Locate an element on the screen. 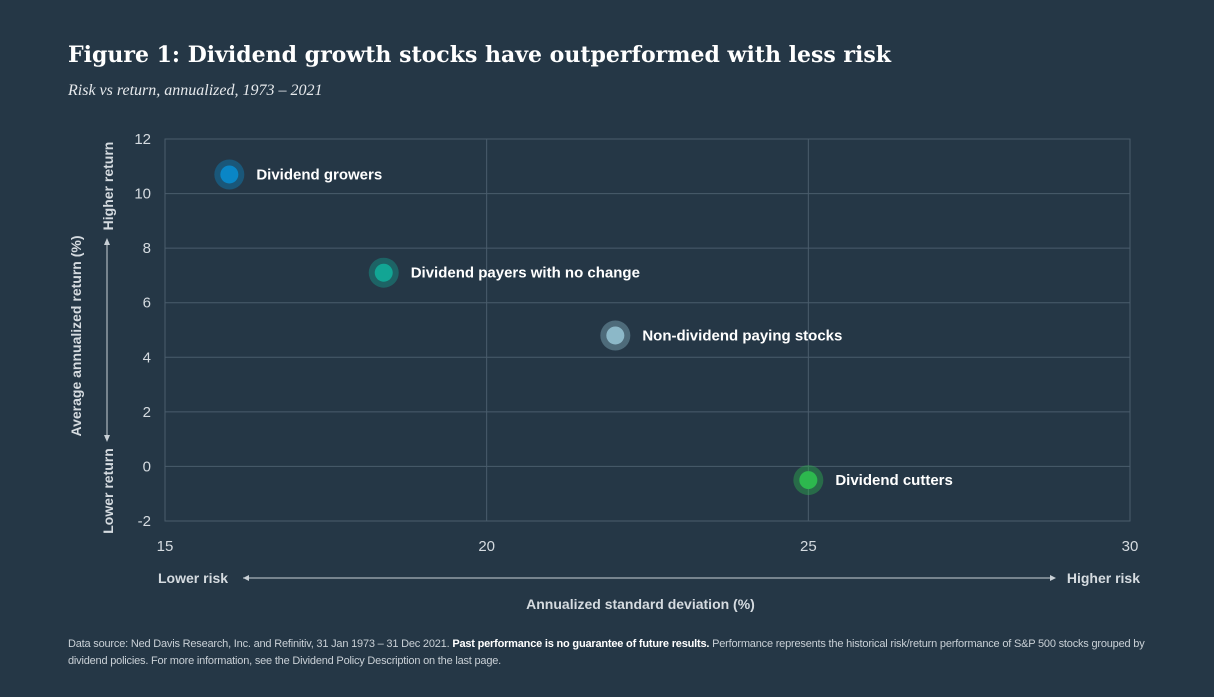  y-axis-title: Average annualized return (%) is located at coordinates (76, 336).